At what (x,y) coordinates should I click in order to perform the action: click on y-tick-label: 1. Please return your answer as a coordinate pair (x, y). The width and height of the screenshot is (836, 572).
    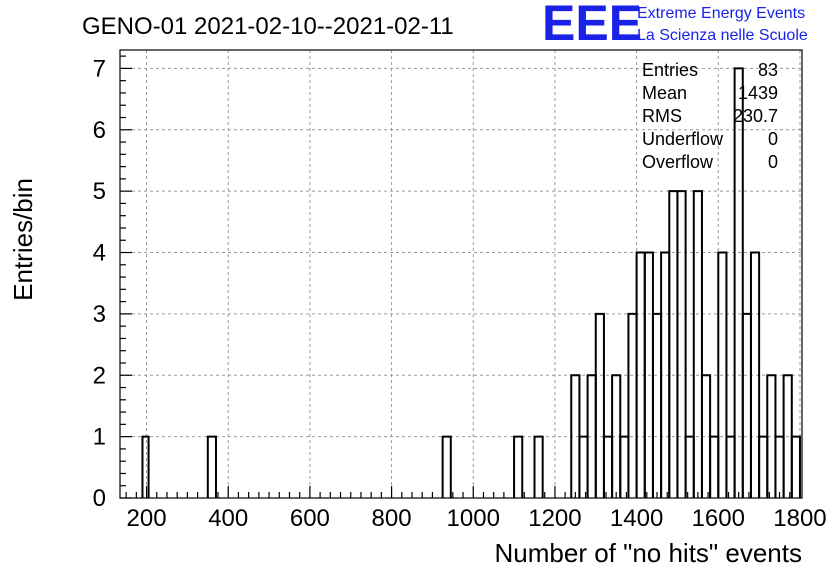
    Looking at the image, I should click on (99, 437).